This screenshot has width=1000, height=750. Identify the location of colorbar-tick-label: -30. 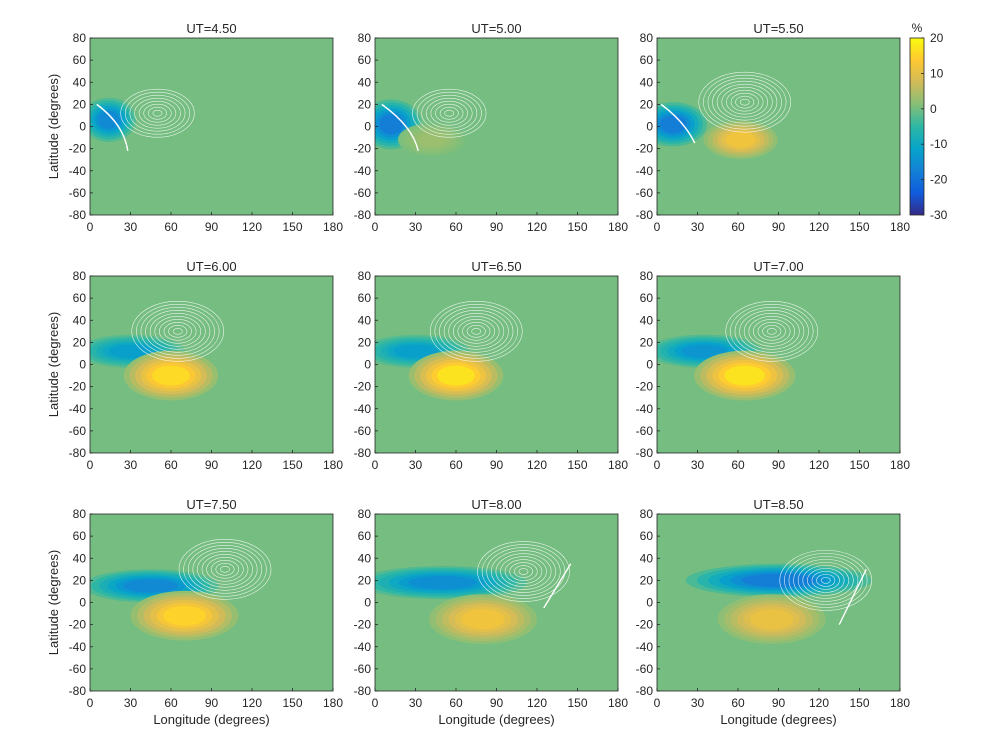
(939, 215).